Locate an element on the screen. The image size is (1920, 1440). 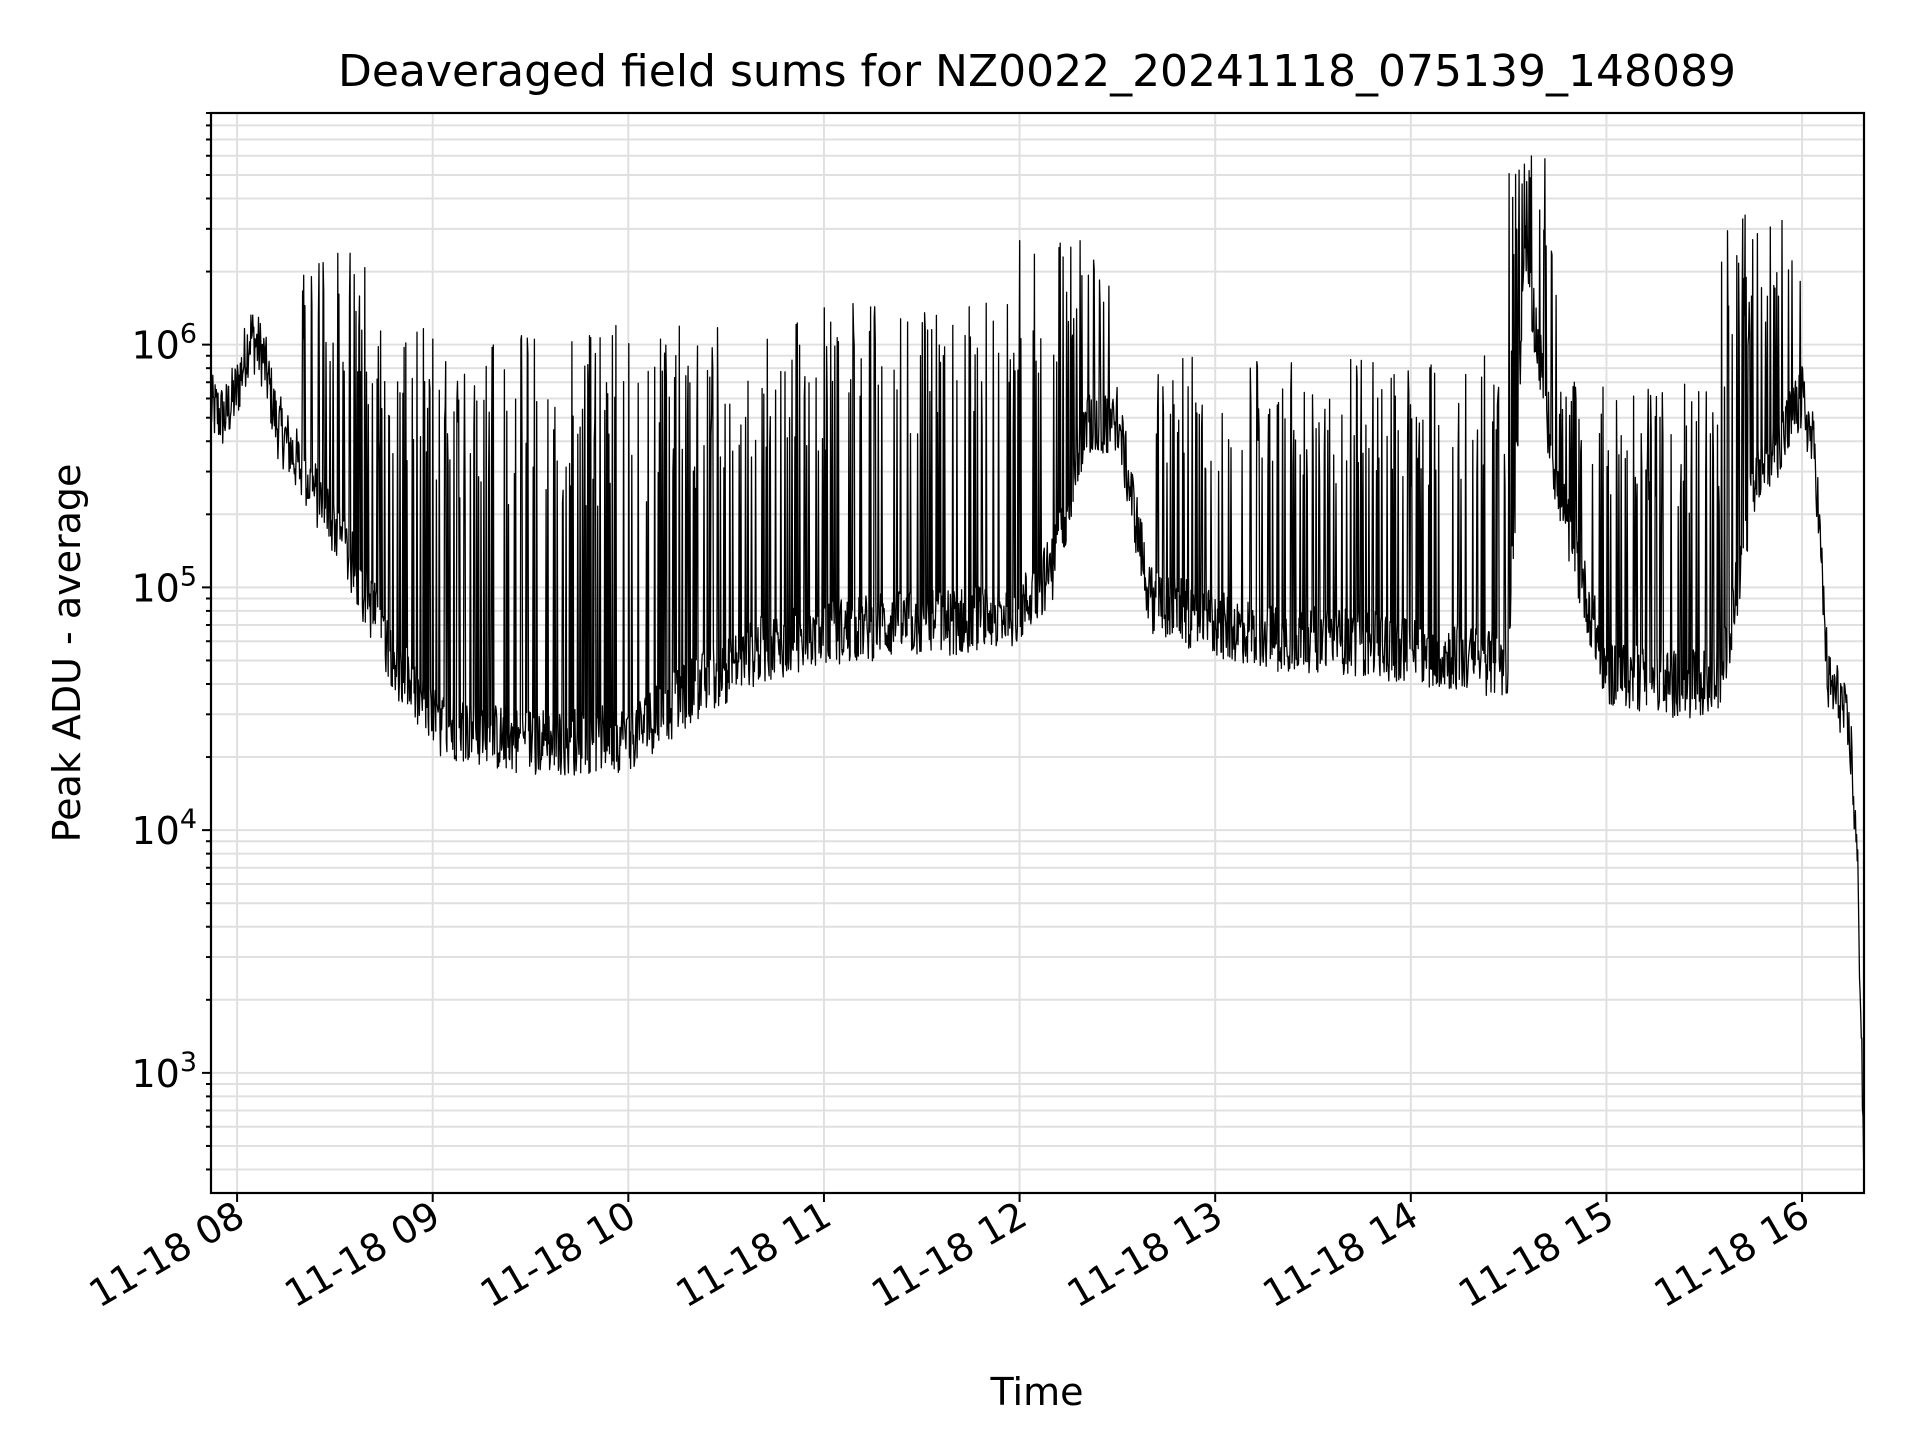
y-tick-label: 10⁵ is located at coordinates (164, 585).